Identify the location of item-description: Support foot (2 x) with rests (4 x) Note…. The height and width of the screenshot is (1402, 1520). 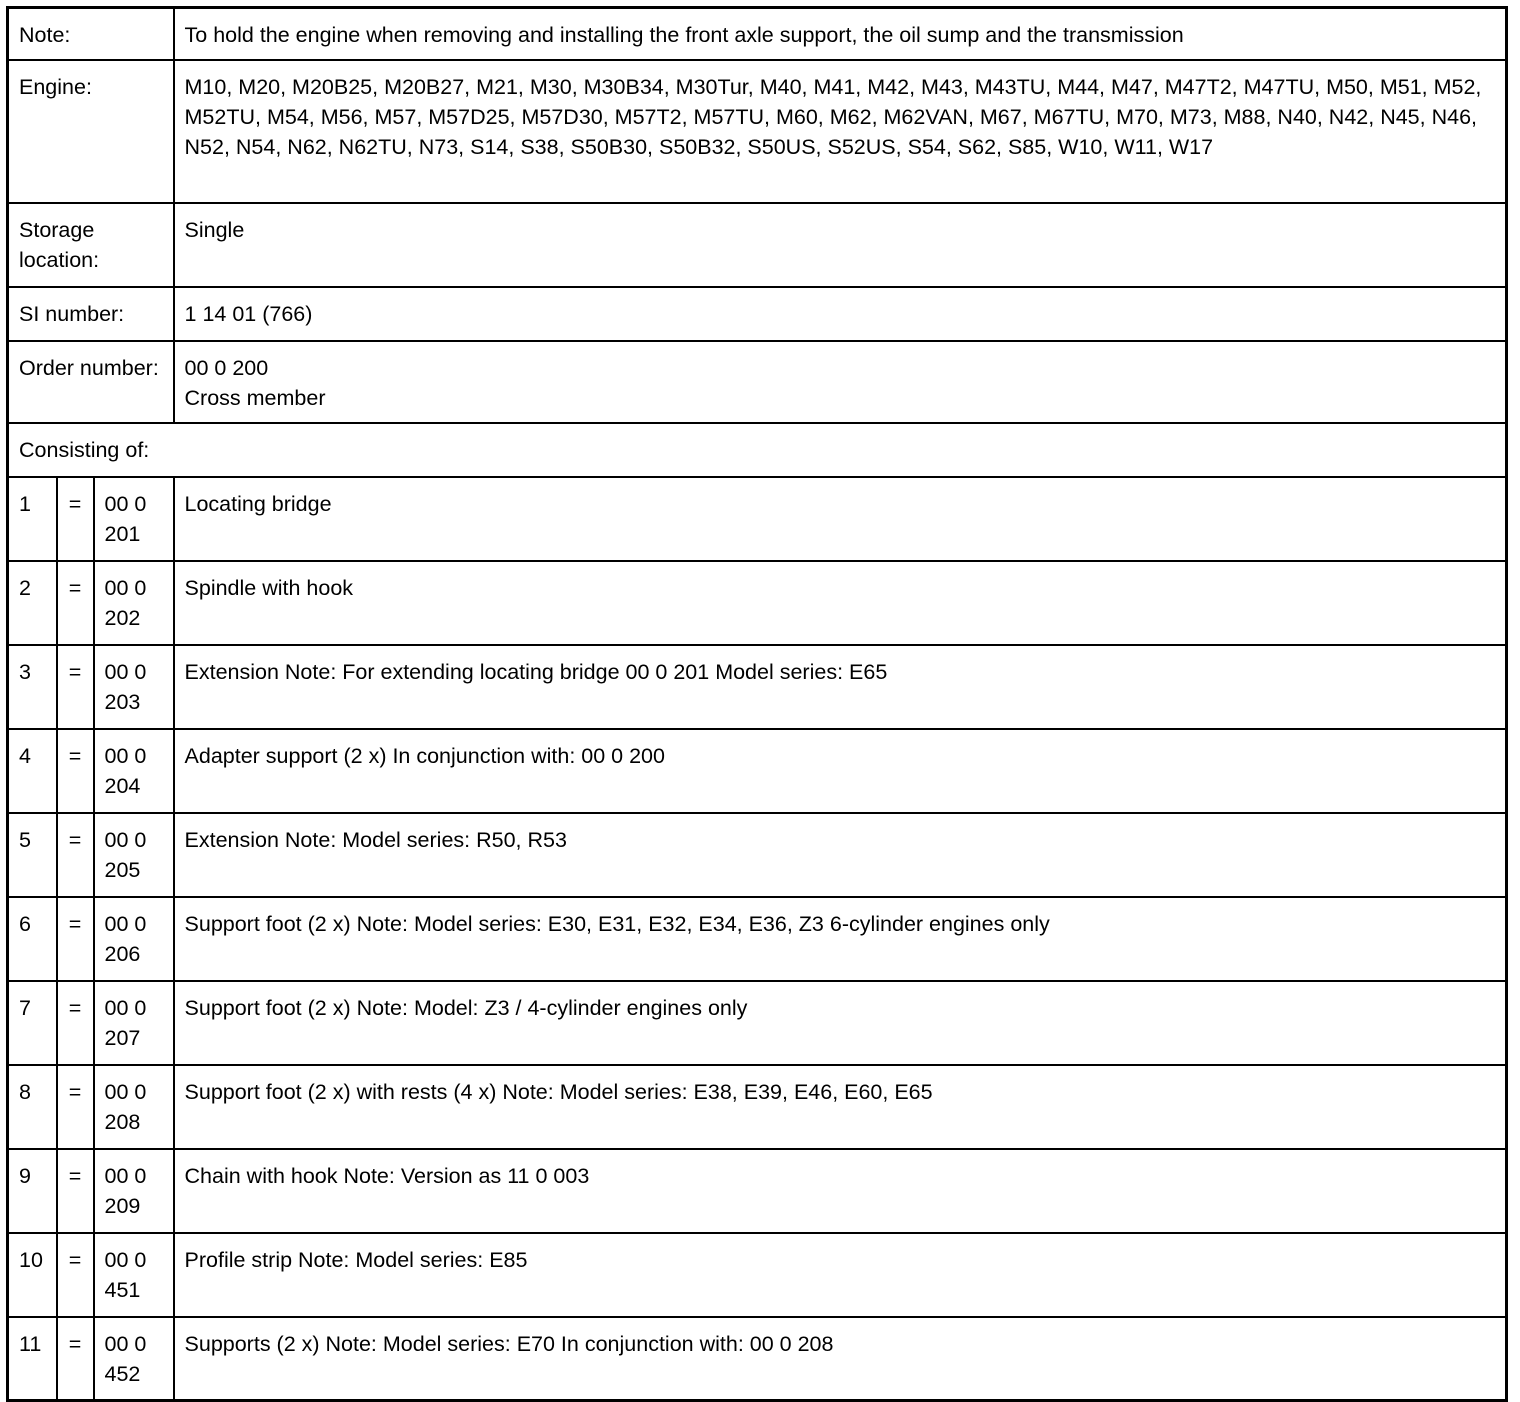
(840, 1106).